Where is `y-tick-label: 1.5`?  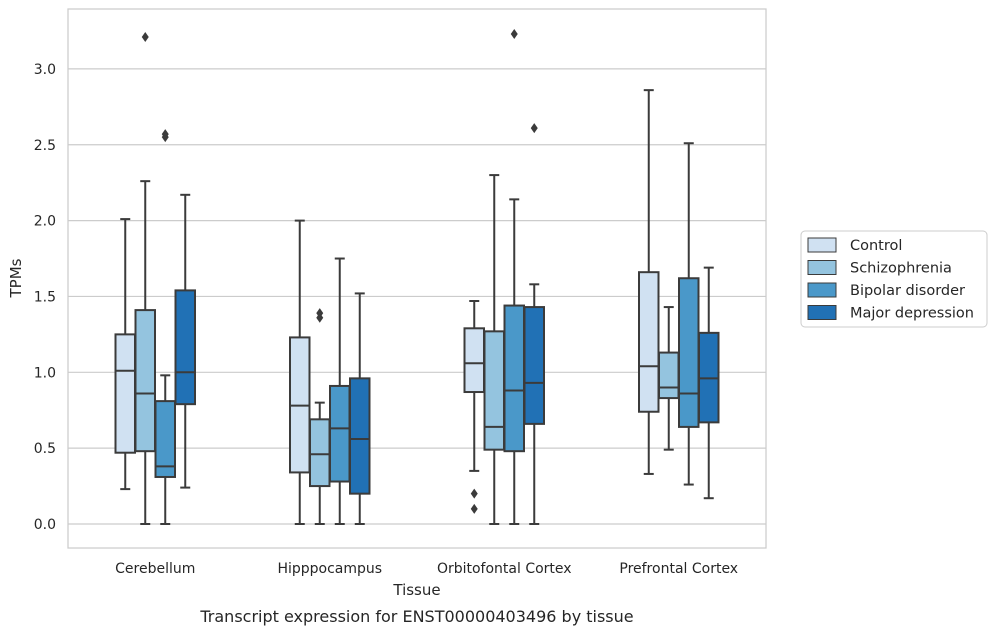 y-tick-label: 1.5 is located at coordinates (45, 297).